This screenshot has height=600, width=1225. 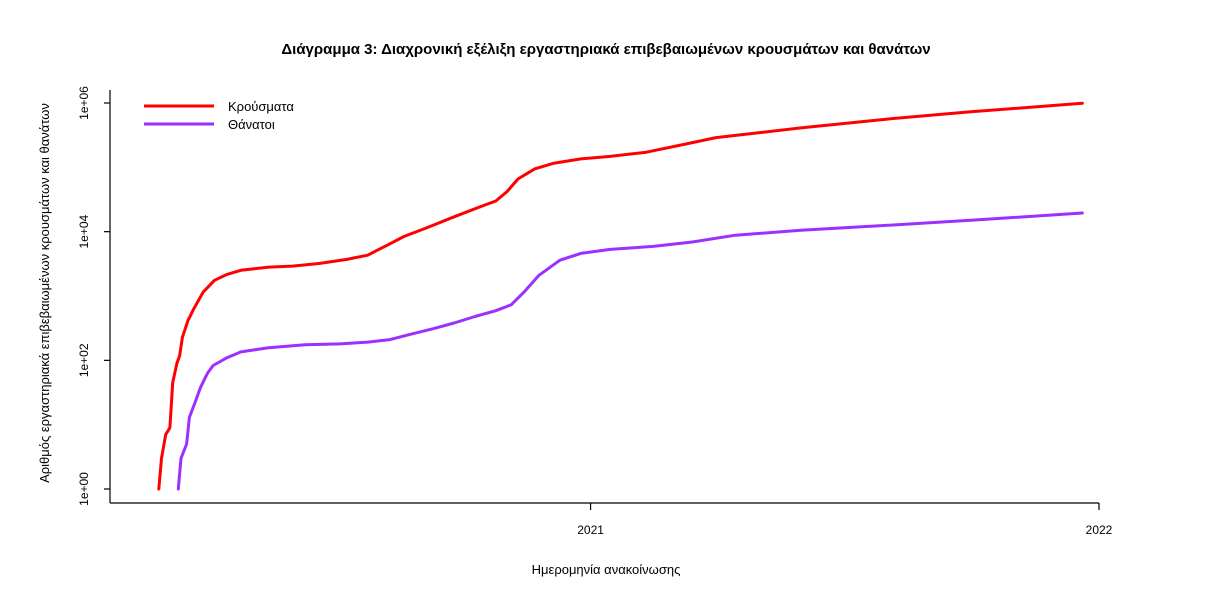 I want to click on legend-label-deaths: Θάνατοι, so click(x=251, y=124).